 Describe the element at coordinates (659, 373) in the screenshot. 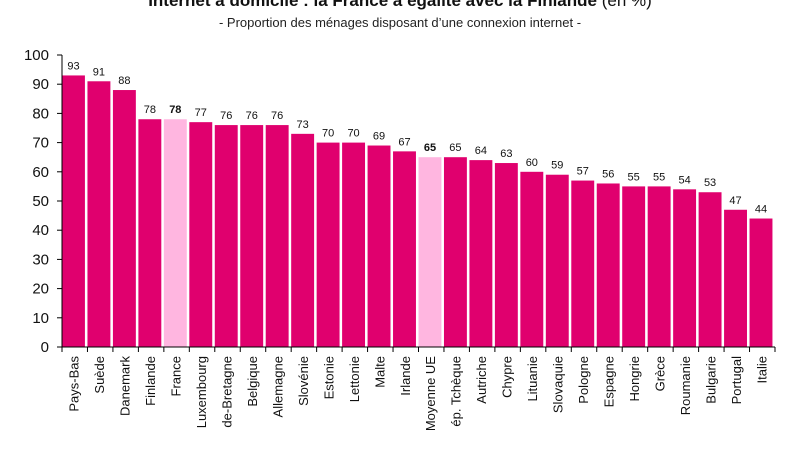

I see `x-tick-label: Grèce` at that location.